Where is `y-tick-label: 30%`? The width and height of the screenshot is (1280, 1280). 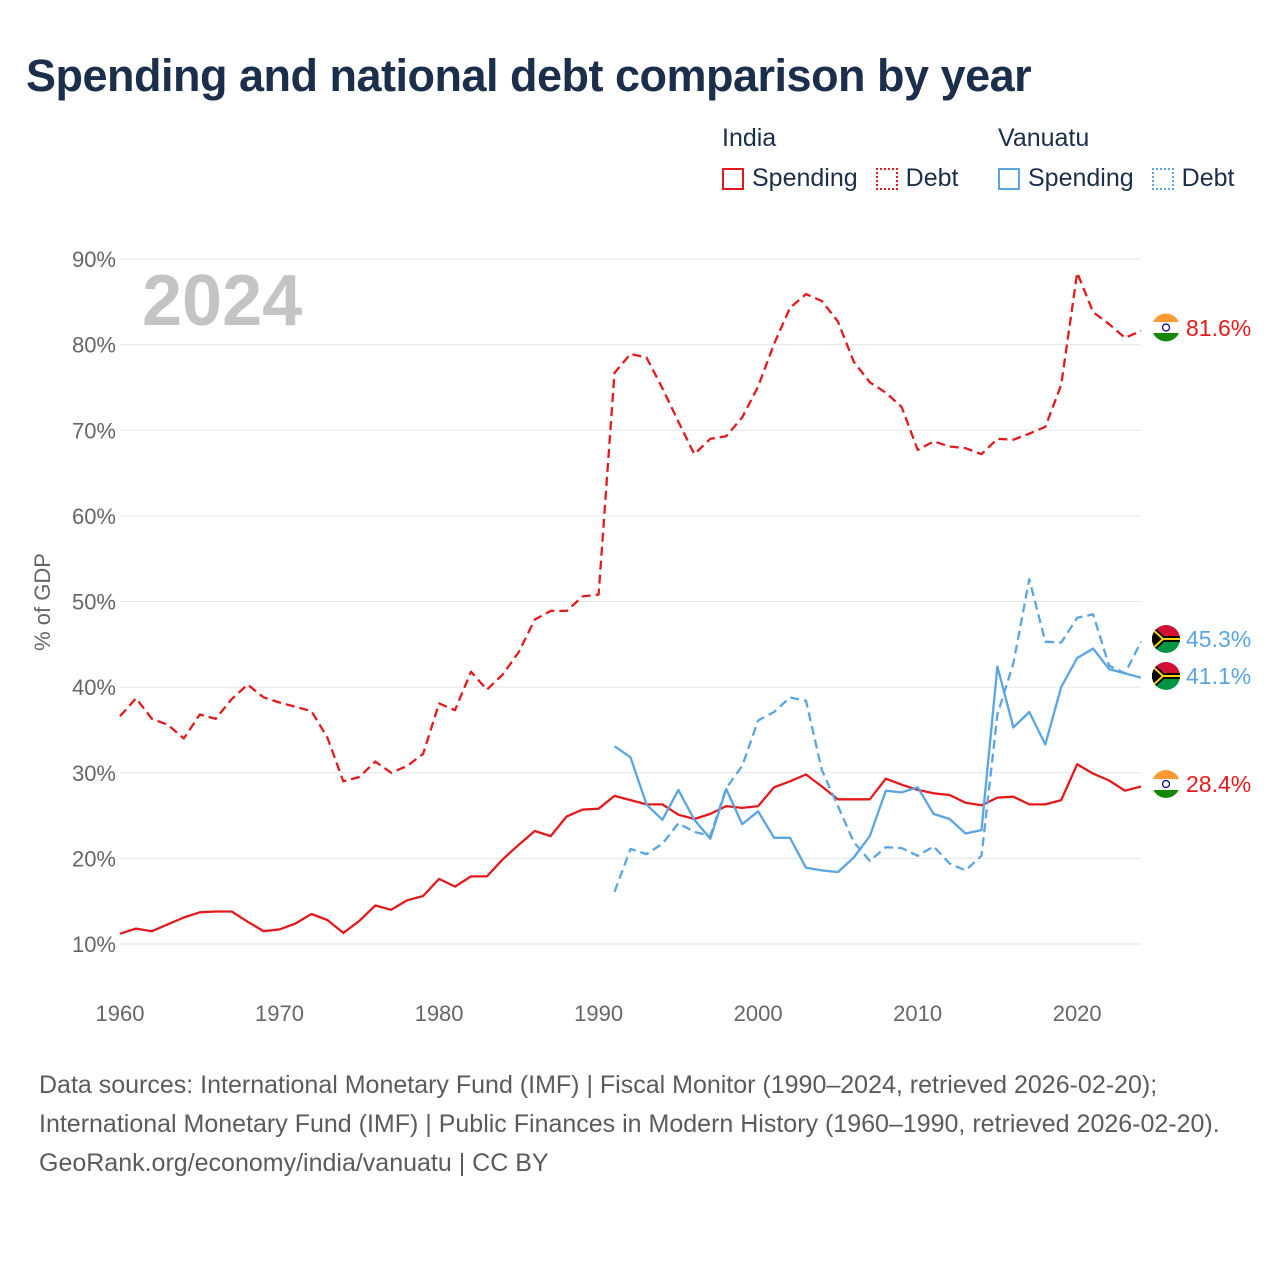
y-tick-label: 30% is located at coordinates (94, 773).